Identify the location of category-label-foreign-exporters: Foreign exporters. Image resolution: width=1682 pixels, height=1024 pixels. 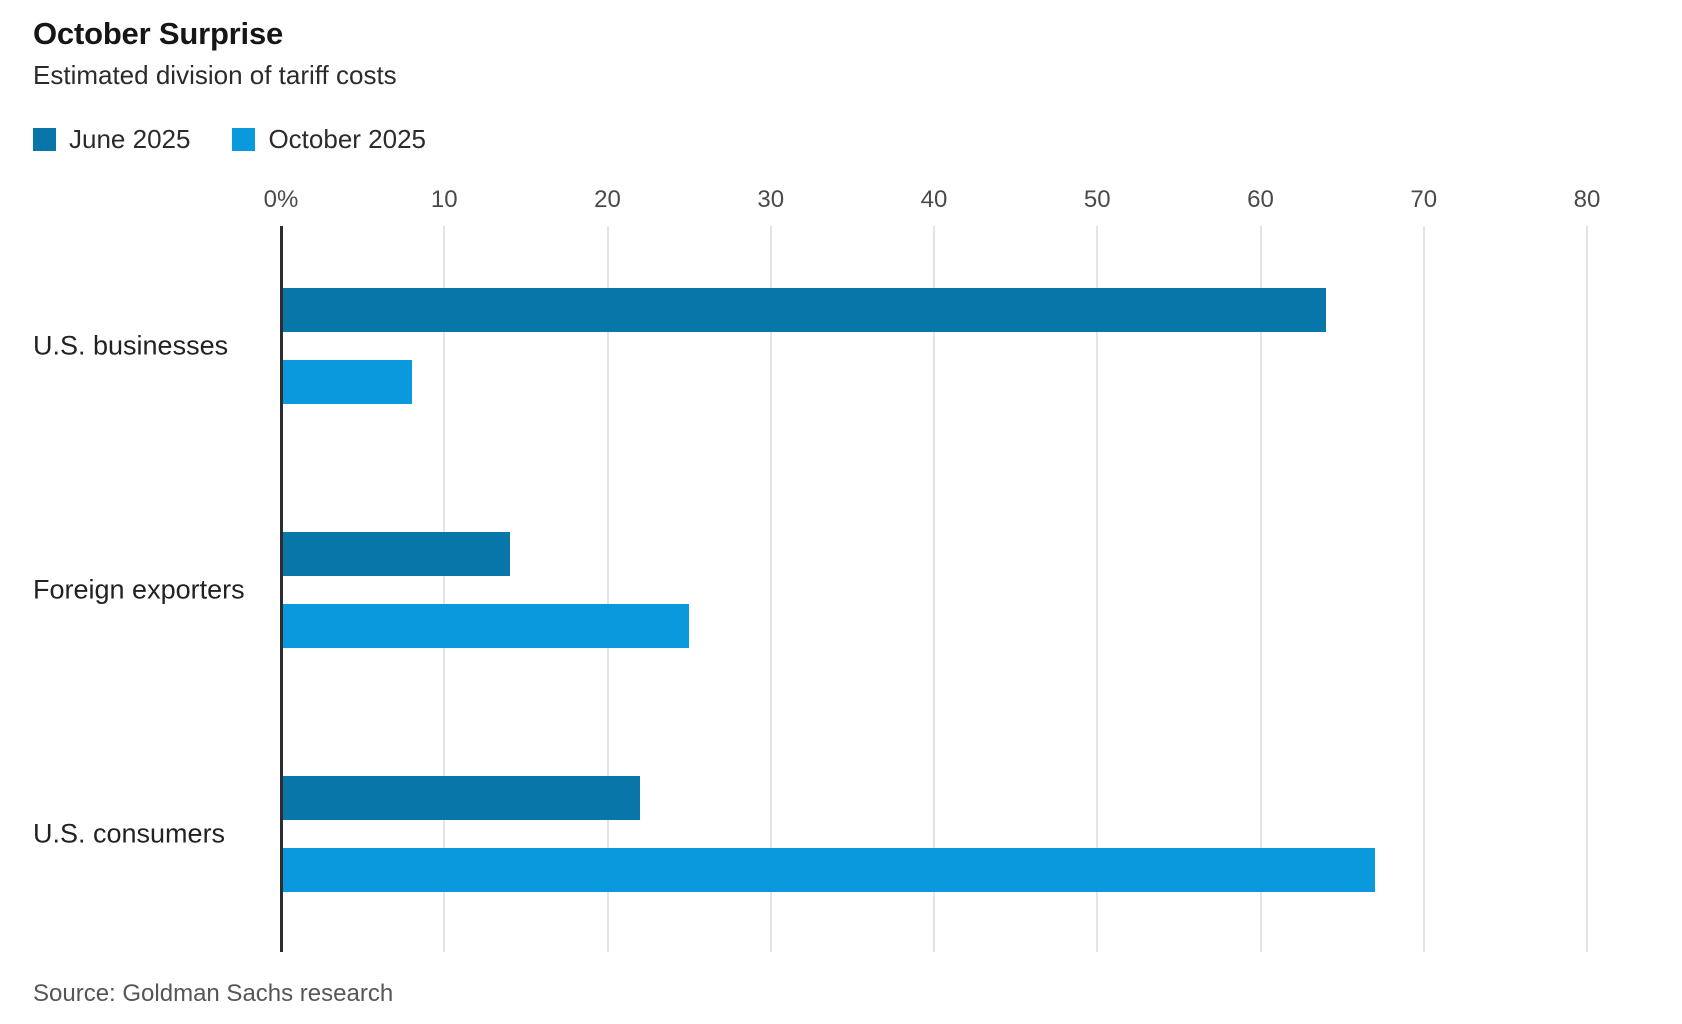
(139, 589).